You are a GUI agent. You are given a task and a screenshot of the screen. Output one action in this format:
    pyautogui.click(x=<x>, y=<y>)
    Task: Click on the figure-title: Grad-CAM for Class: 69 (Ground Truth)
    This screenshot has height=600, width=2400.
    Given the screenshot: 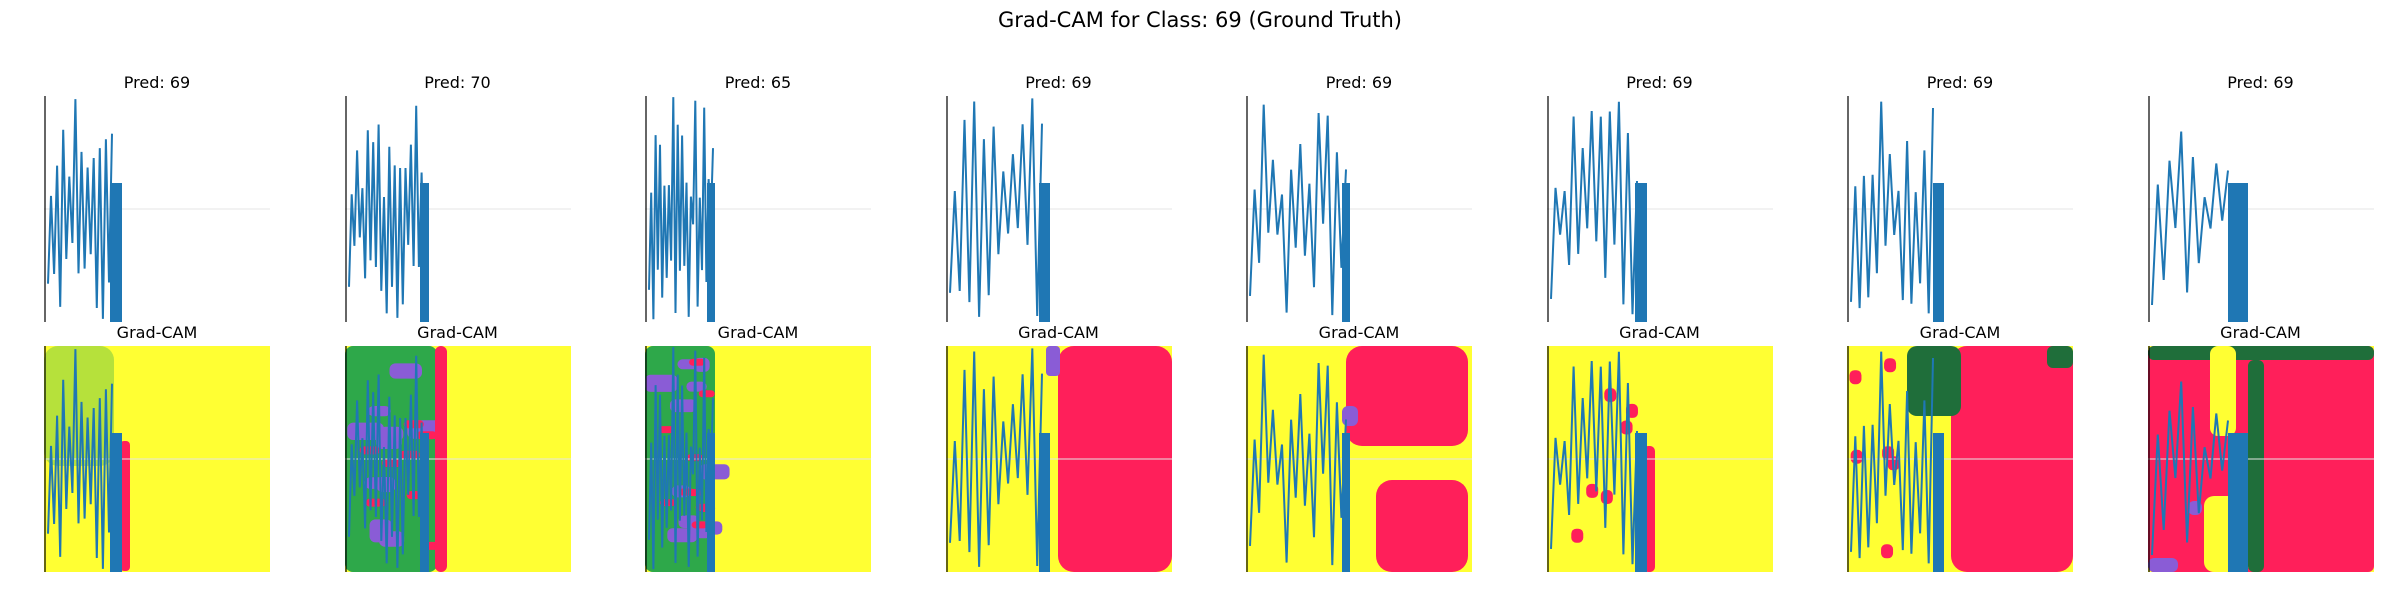 What is the action you would take?
    pyautogui.click(x=1200, y=20)
    